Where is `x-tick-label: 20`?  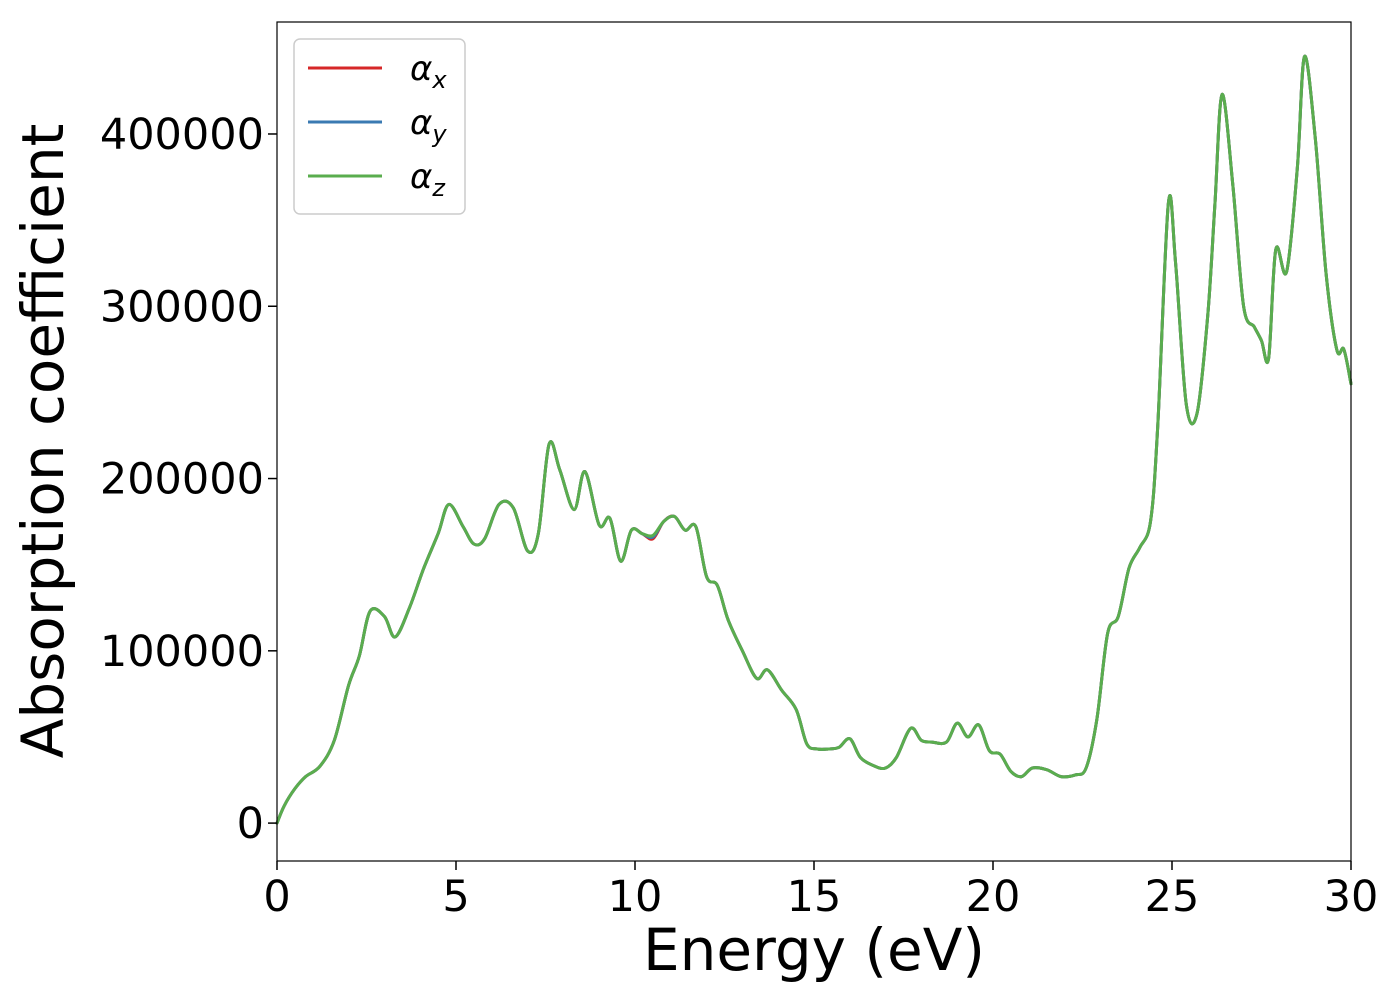
x-tick-label: 20 is located at coordinates (993, 897).